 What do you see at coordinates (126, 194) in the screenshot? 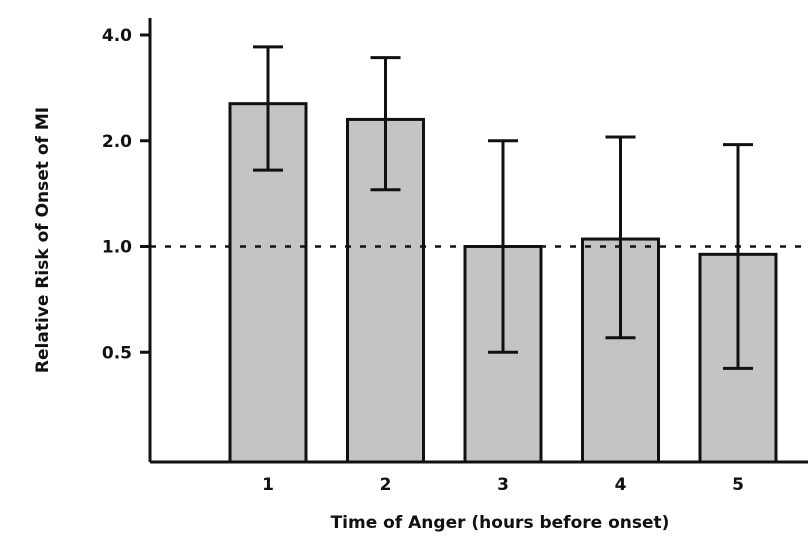
I see `y-ticks: 0.5 1.0 2.0 4.0` at bounding box center [126, 194].